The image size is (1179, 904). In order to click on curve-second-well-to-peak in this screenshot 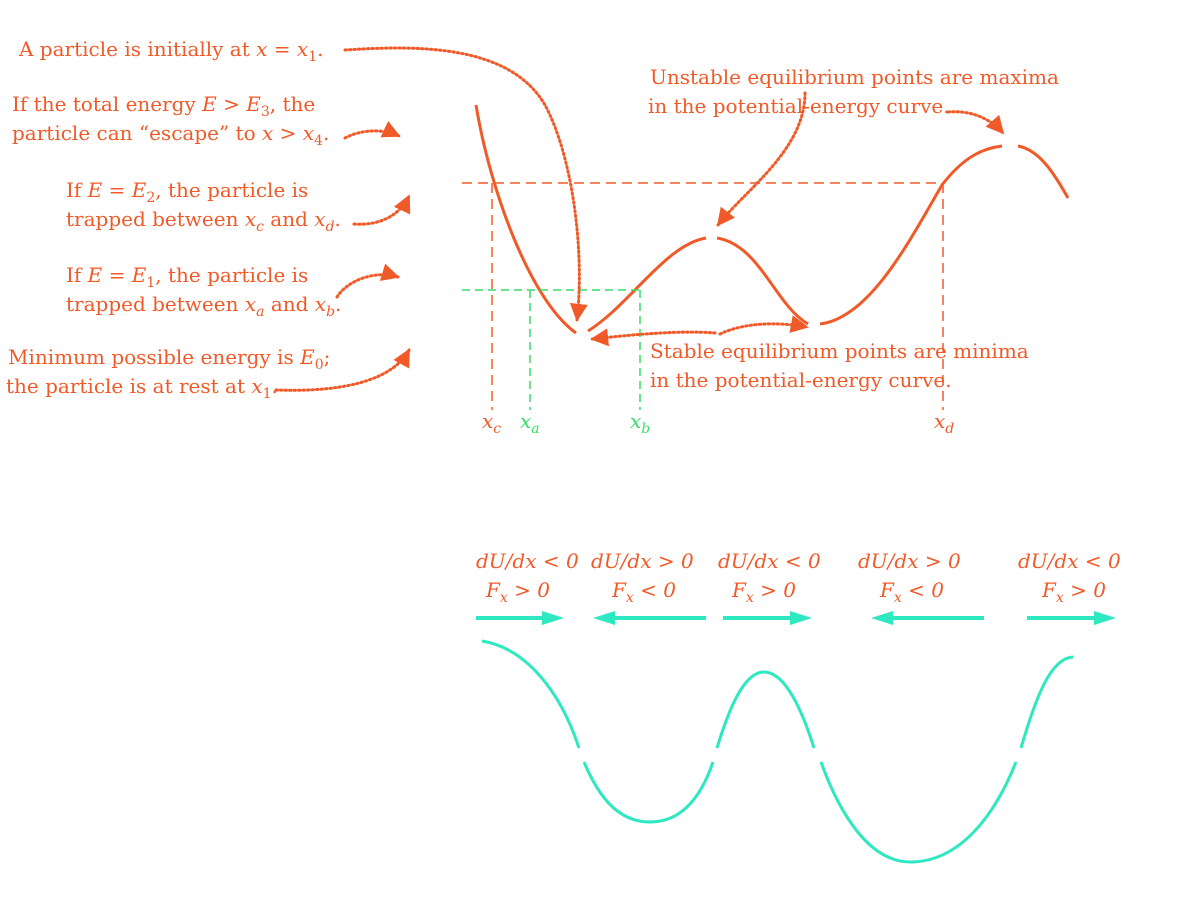, I will do `click(911, 235)`.